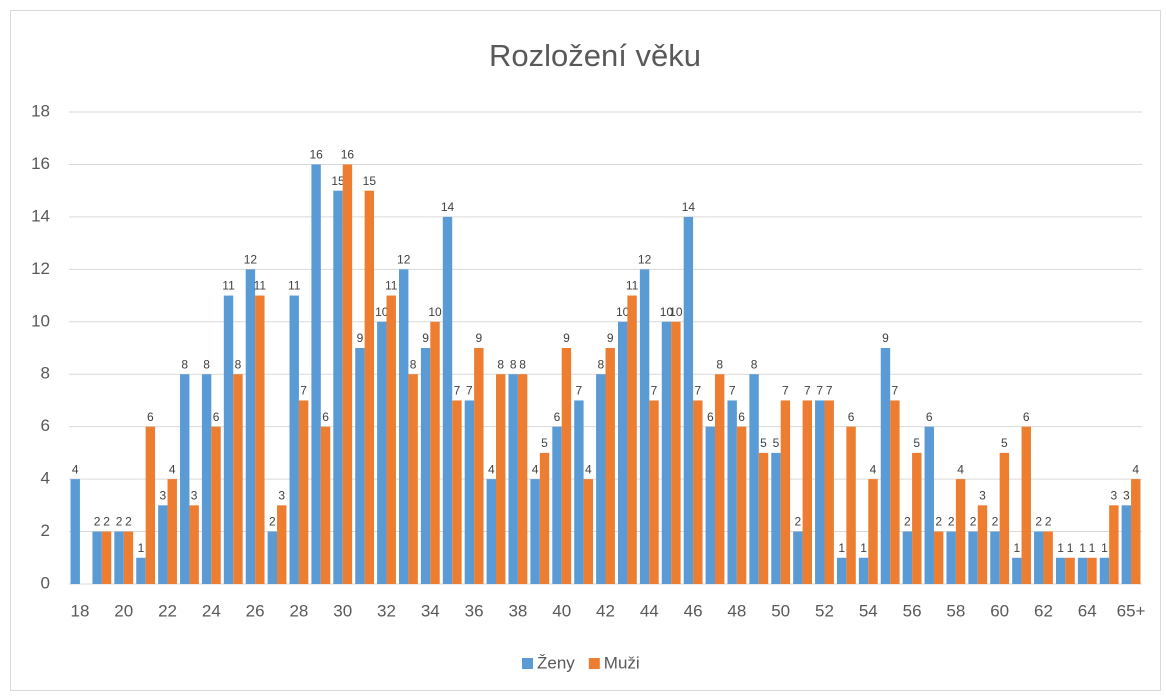  What do you see at coordinates (45, 530) in the screenshot?
I see `y-tick-label: 2` at bounding box center [45, 530].